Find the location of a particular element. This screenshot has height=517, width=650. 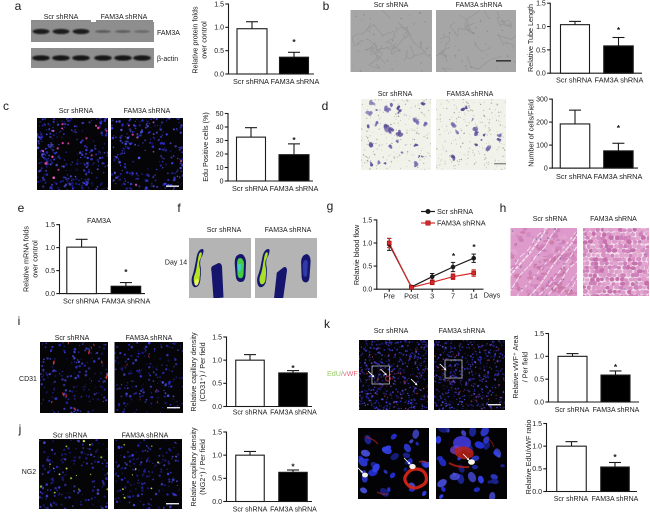

svg-text: Relatvie blood flow is located at coordinates (356, 254).